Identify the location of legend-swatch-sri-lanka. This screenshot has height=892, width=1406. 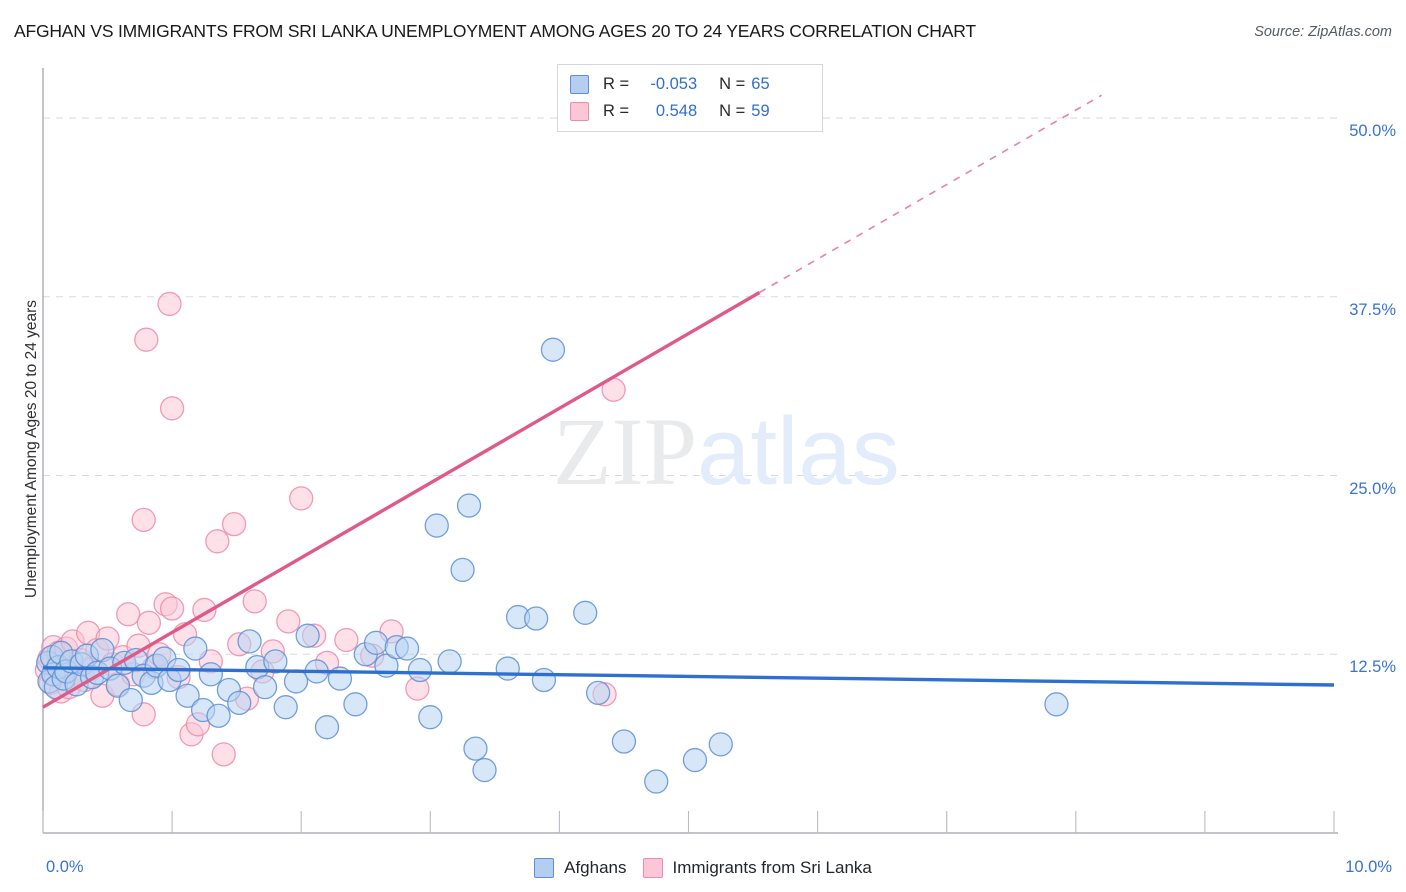
(652, 868).